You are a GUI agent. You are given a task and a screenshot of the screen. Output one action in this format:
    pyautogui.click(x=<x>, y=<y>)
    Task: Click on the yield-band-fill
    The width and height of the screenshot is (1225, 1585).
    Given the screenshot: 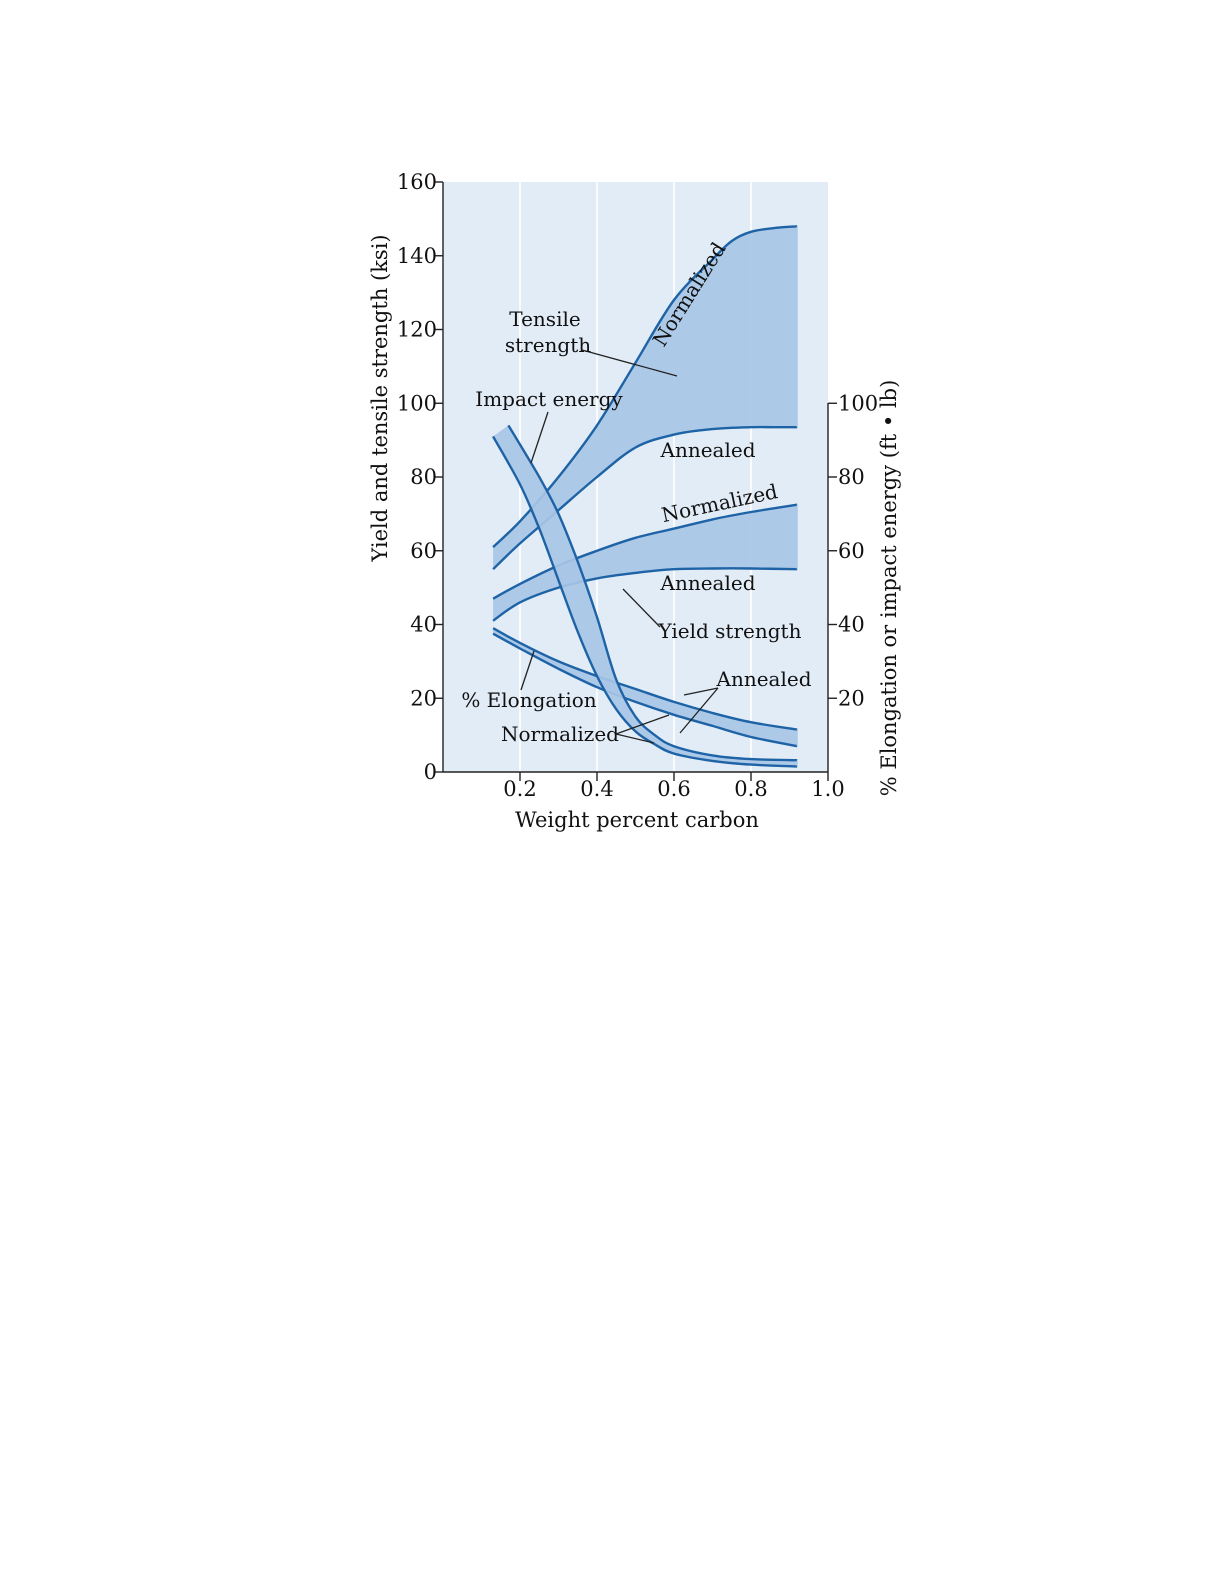 What is the action you would take?
    pyautogui.click(x=645, y=562)
    